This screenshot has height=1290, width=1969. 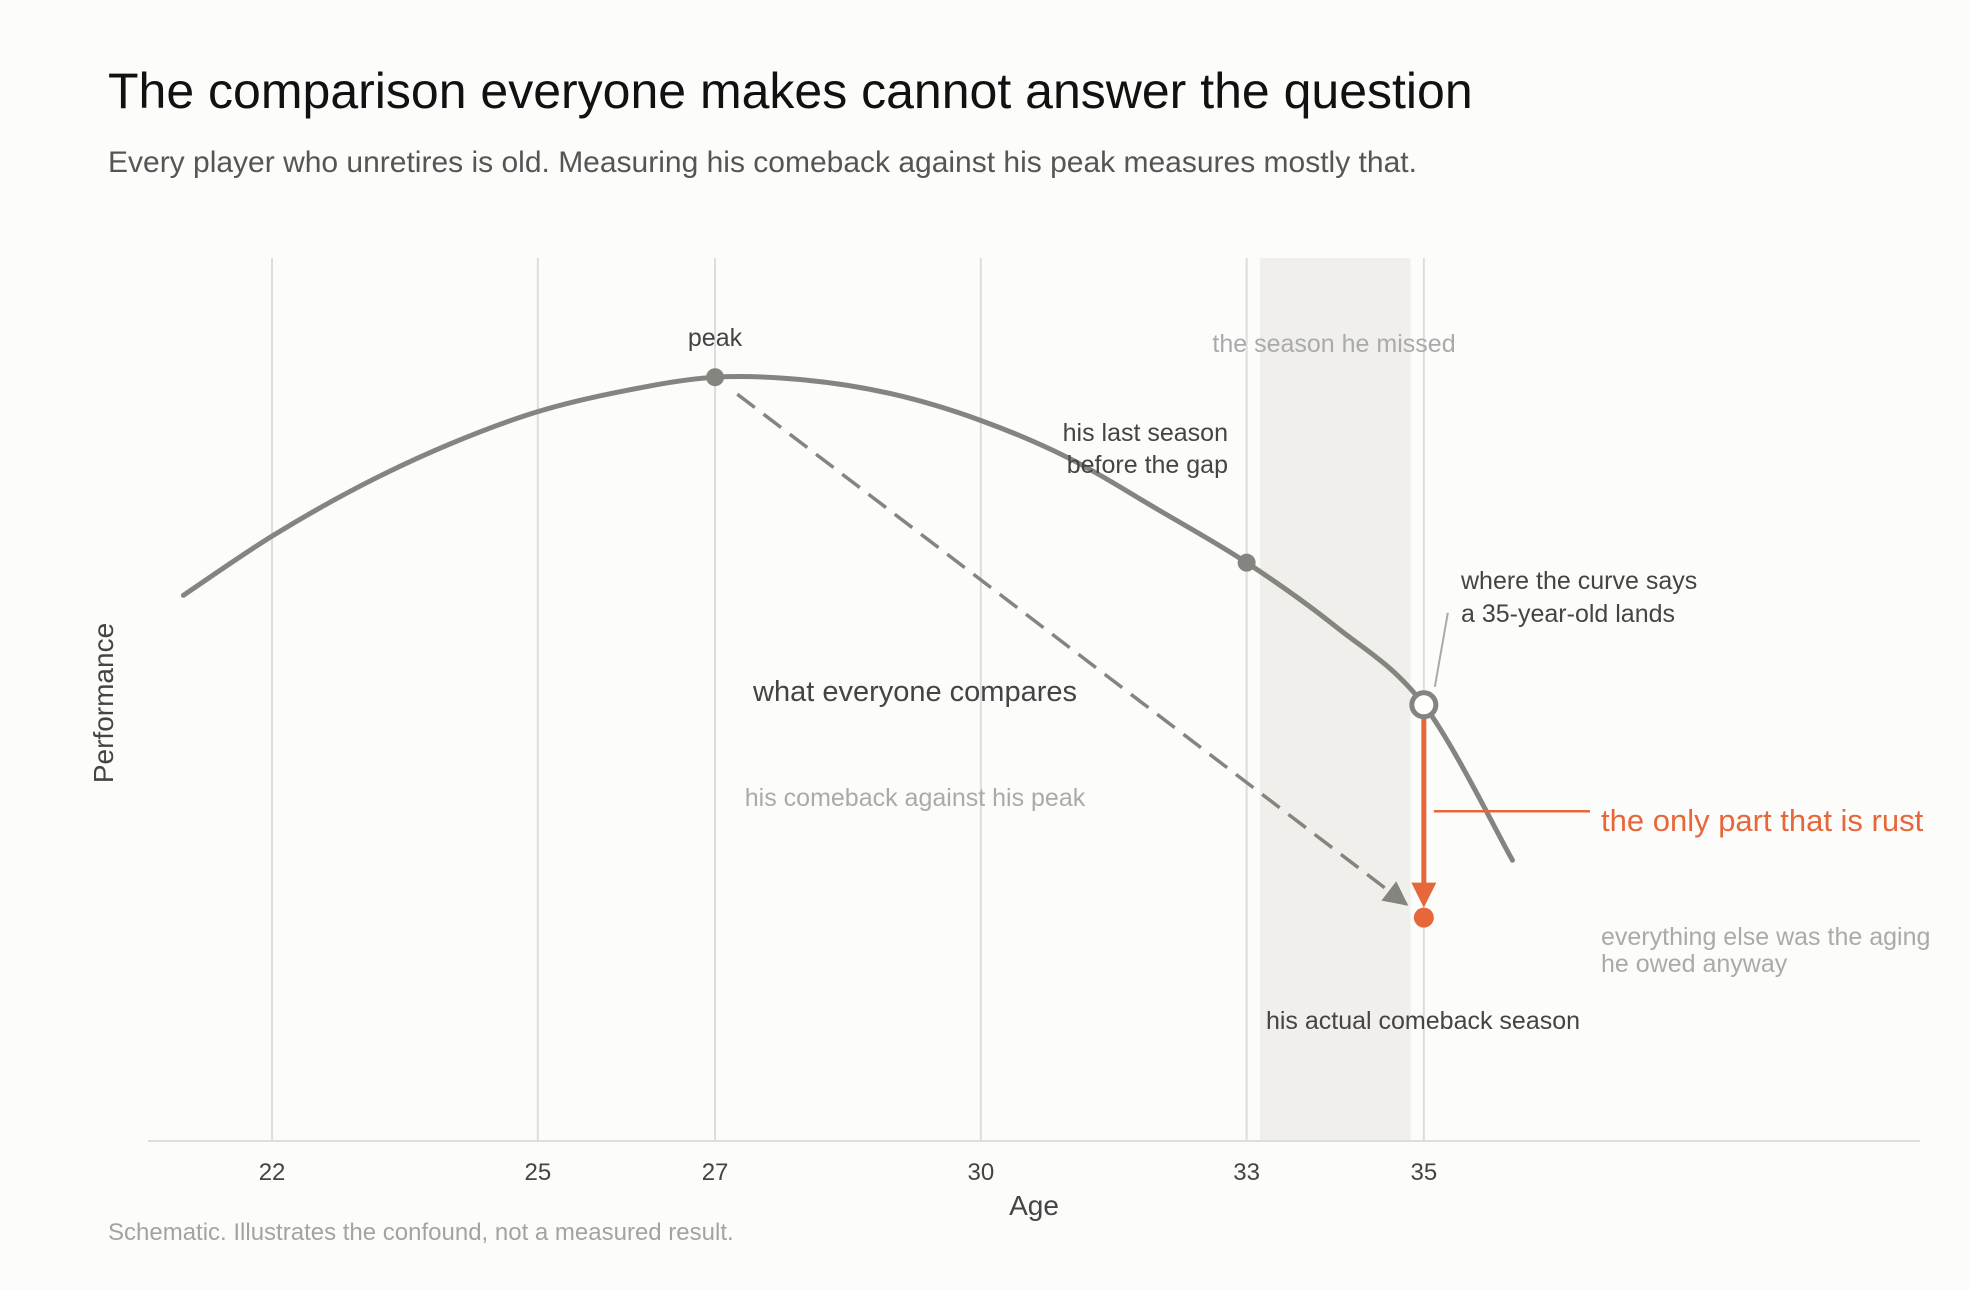 What do you see at coordinates (1335, 699) in the screenshot?
I see `season-missed-band` at bounding box center [1335, 699].